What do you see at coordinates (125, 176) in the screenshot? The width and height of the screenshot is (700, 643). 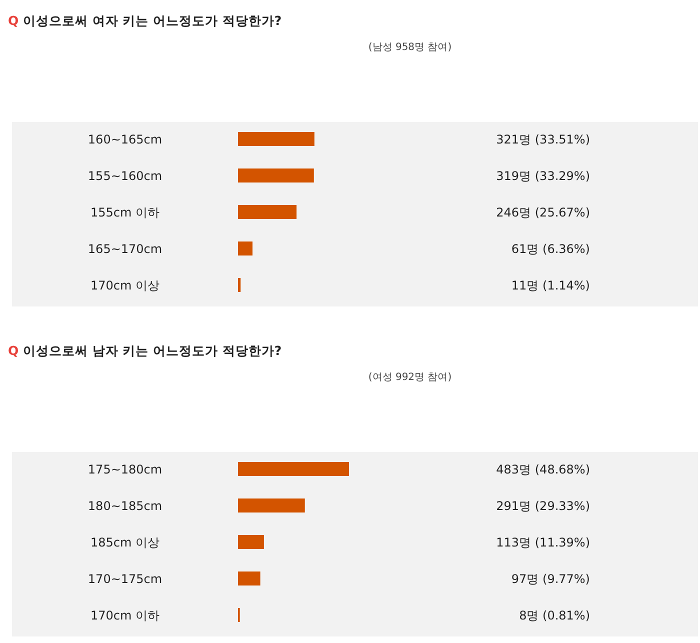 I see `y-tick-label: 155~160cm` at bounding box center [125, 176].